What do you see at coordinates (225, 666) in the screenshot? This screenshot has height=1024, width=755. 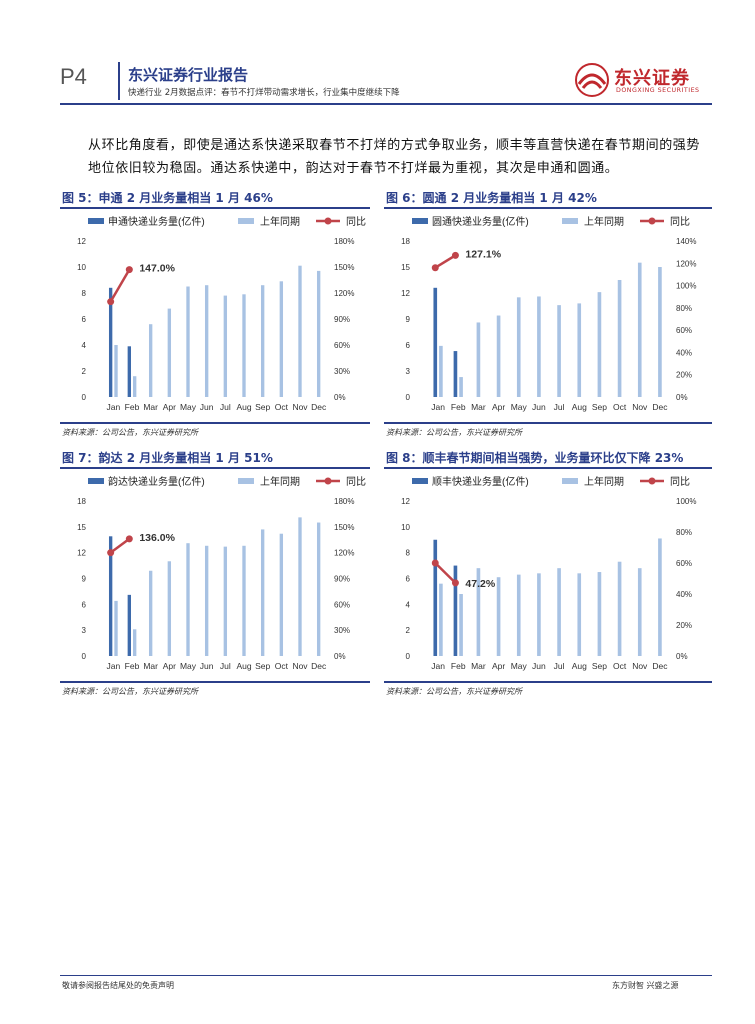 I see `x-tick-label: Jul` at bounding box center [225, 666].